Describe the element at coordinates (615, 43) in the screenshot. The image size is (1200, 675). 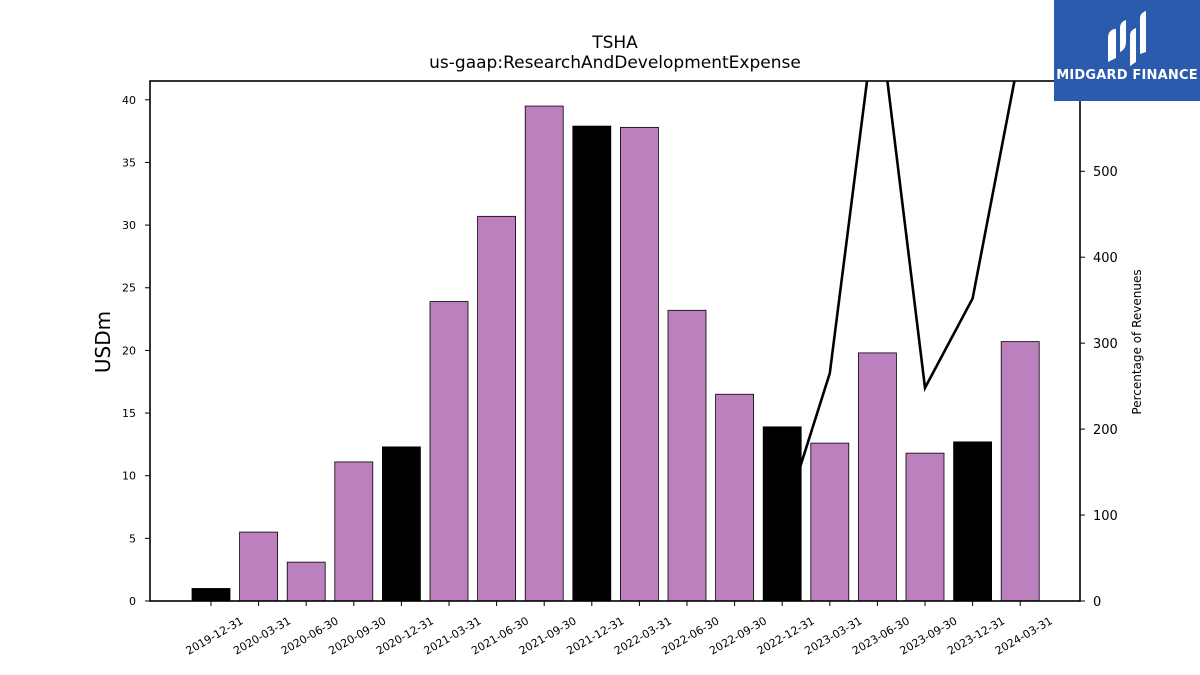
I see `chart-title: TSHA` at that location.